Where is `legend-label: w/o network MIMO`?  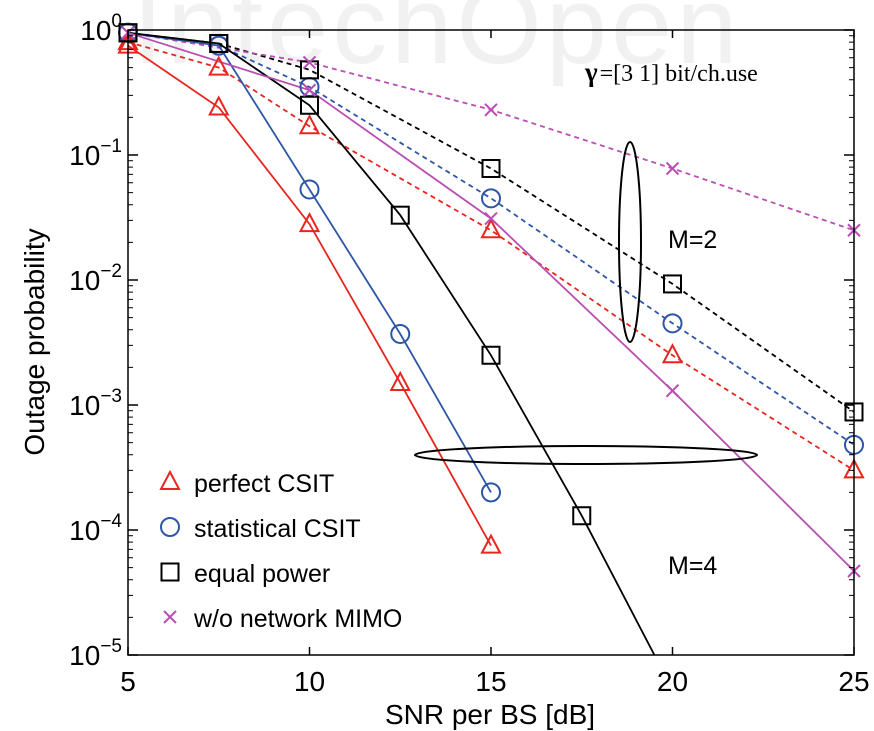 legend-label: w/o network MIMO is located at coordinates (297, 619).